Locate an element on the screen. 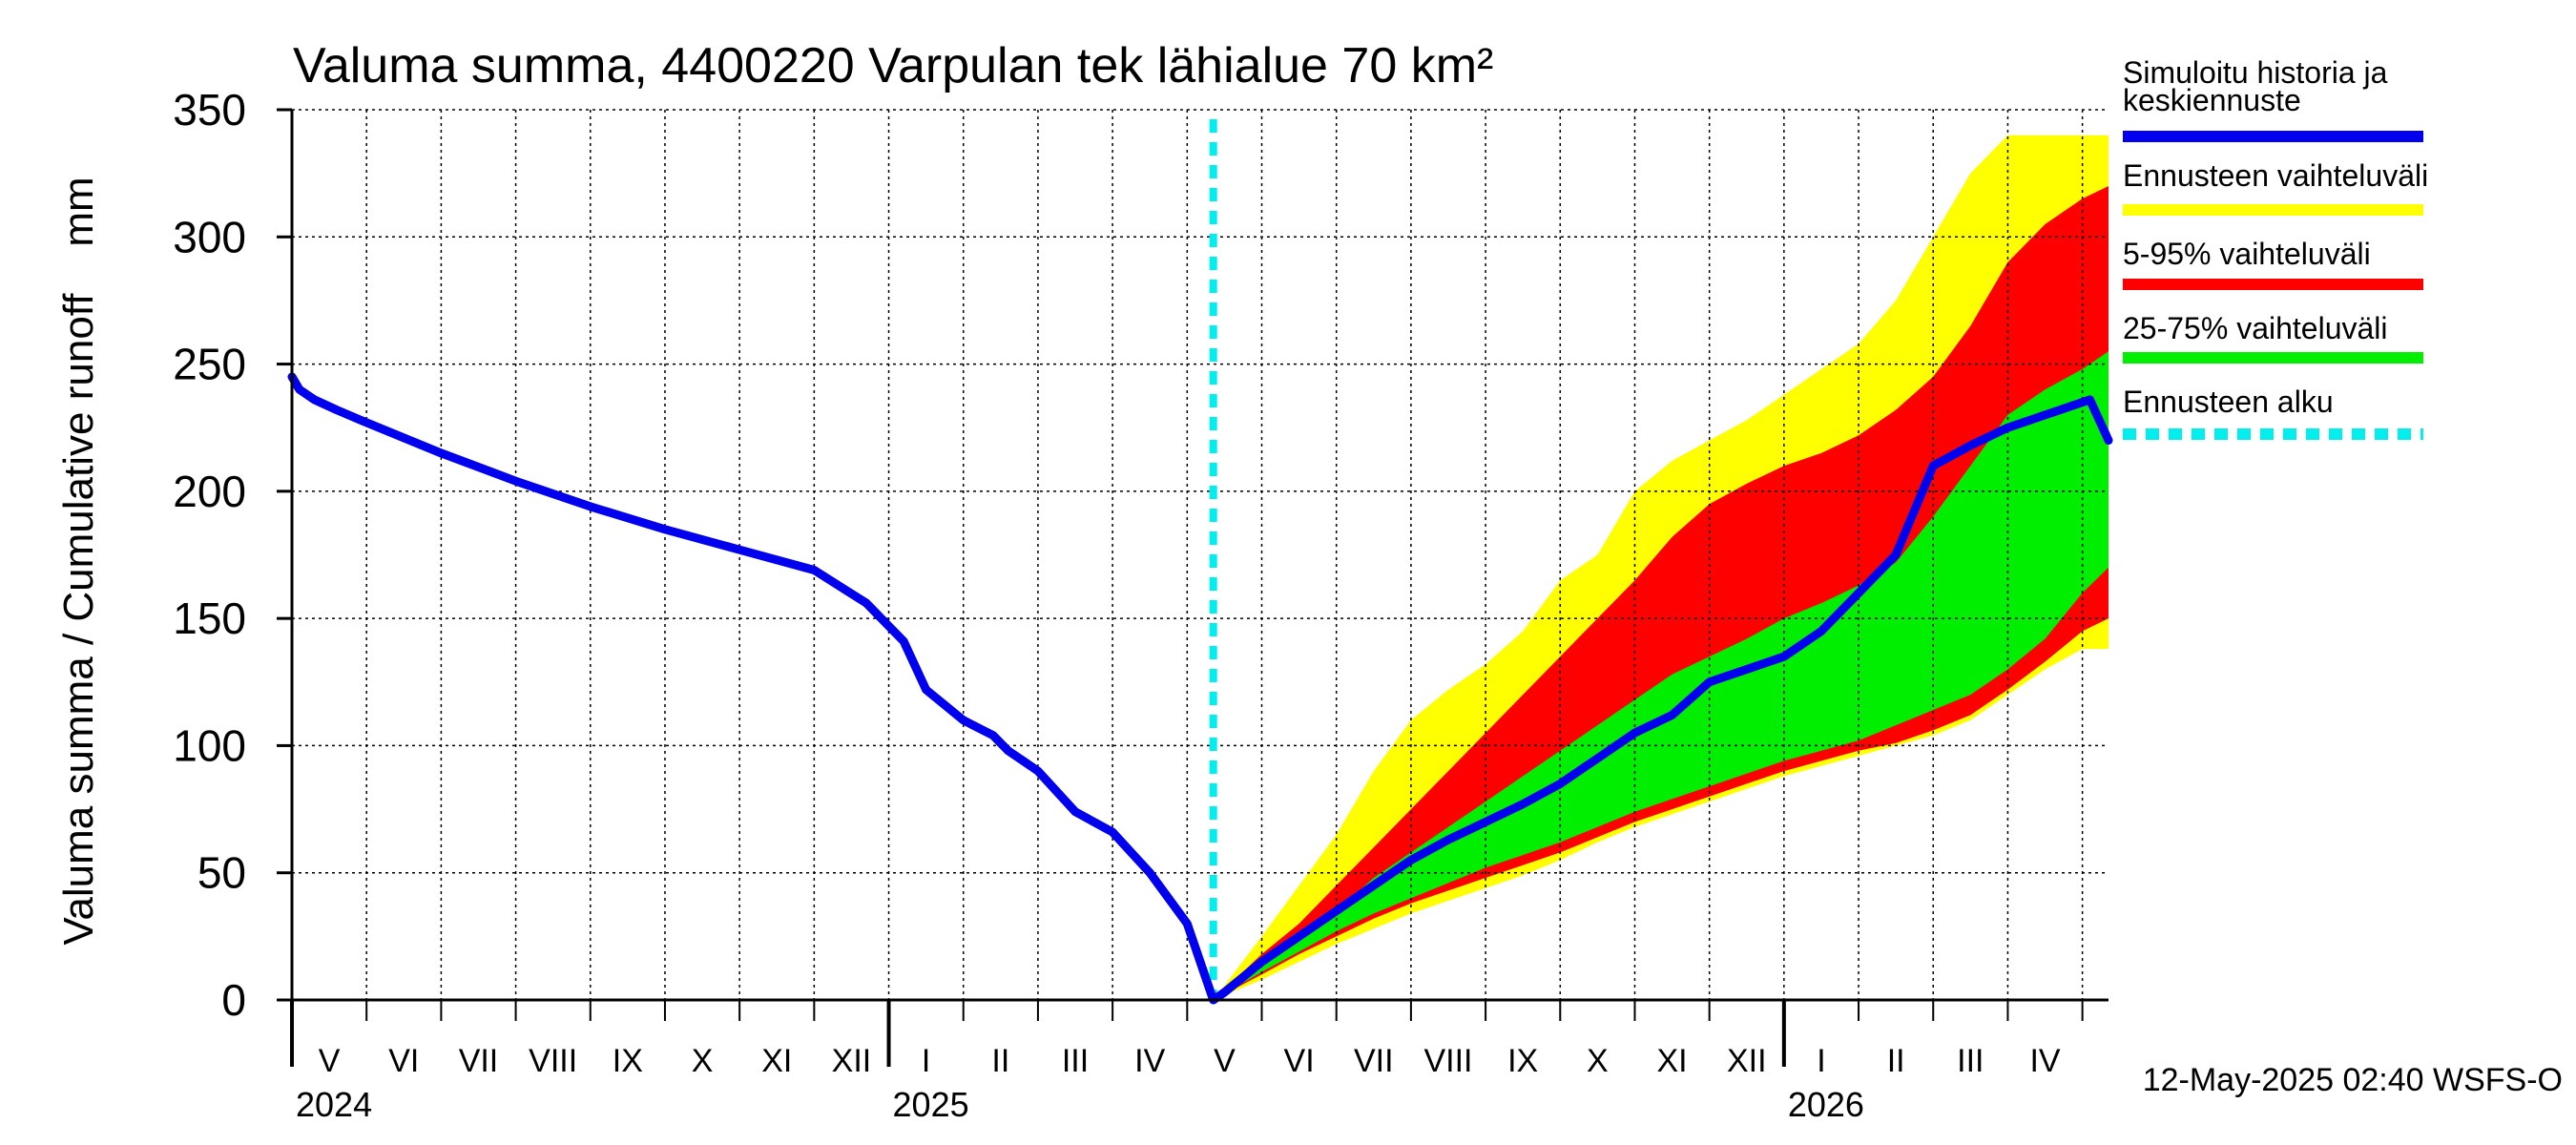 The height and width of the screenshot is (1145, 2576). x-month-label-12: V is located at coordinates (1225, 1061).